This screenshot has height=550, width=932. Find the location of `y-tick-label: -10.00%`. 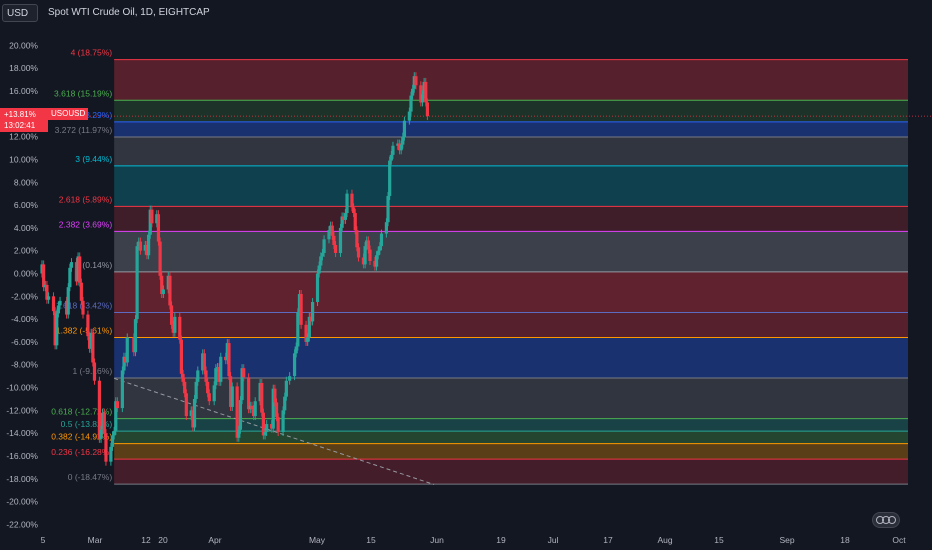

y-tick-label: -10.00% is located at coordinates (22, 388).